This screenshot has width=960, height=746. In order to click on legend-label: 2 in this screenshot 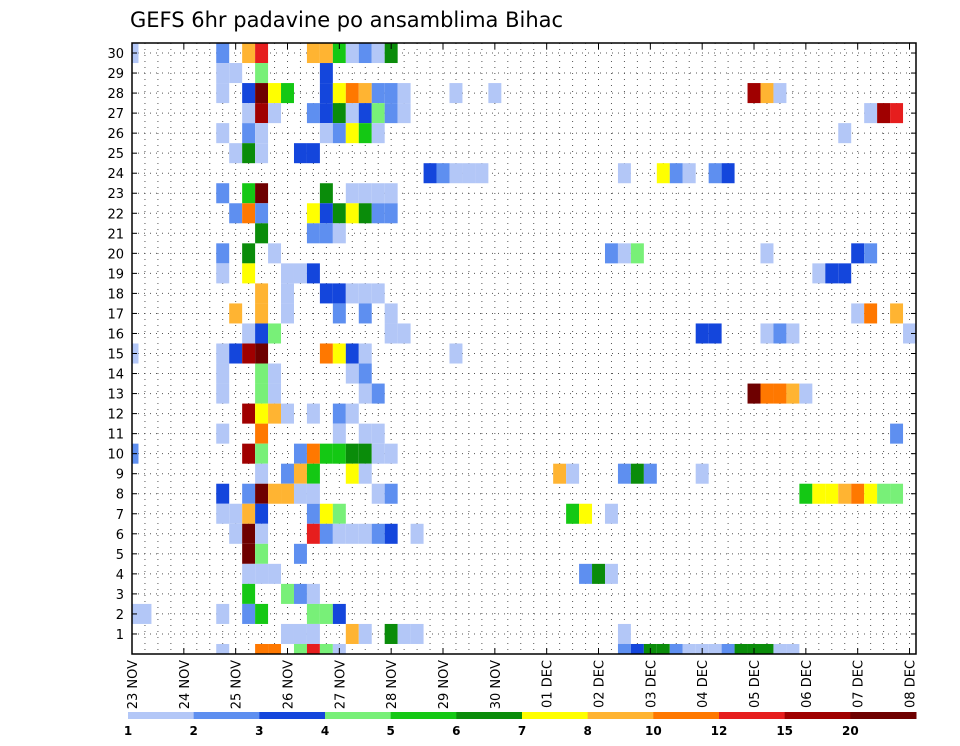, I will do `click(193, 731)`.